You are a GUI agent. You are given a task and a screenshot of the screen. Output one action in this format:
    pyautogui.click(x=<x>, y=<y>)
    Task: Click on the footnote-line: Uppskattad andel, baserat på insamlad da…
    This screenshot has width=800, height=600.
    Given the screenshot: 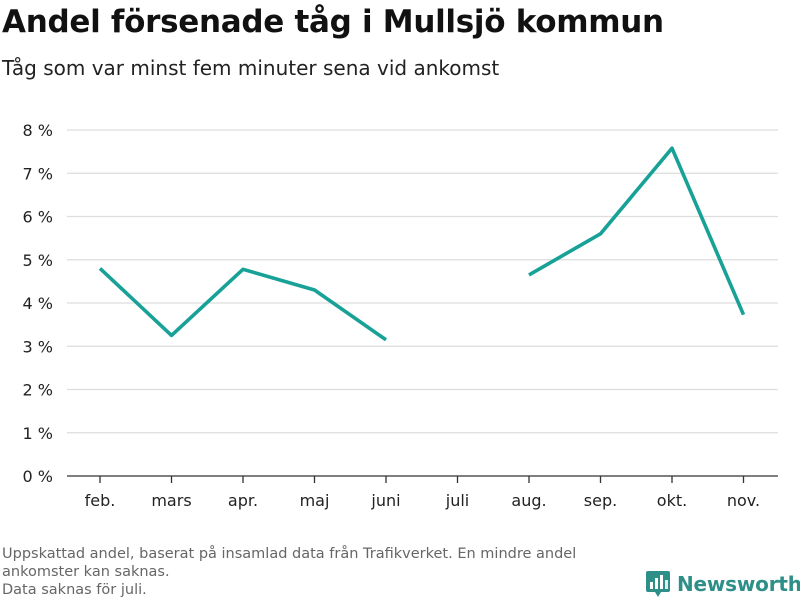 What is the action you would take?
    pyautogui.click(x=289, y=554)
    